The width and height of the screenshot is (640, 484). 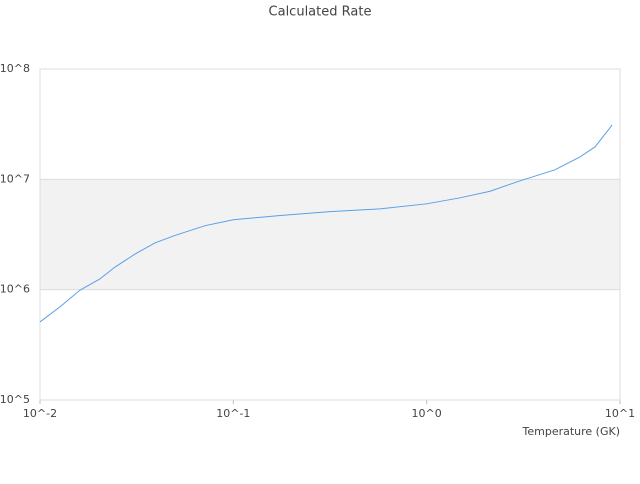 What do you see at coordinates (233, 413) in the screenshot?
I see `x-tick-label: 10^-1` at bounding box center [233, 413].